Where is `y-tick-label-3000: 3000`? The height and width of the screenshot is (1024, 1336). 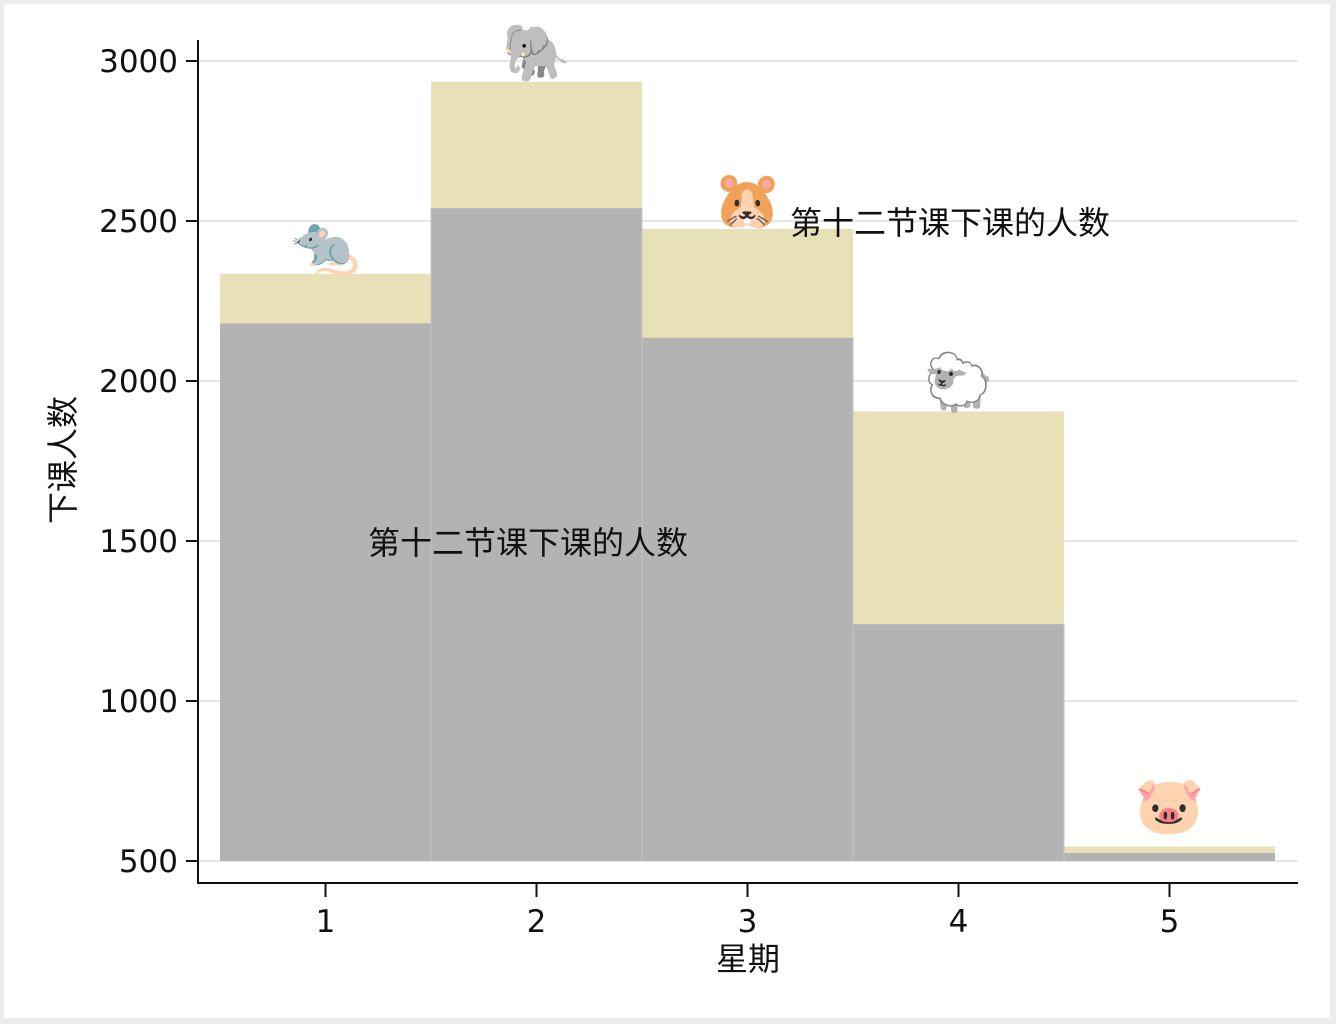 y-tick-label-3000: 3000 is located at coordinates (138, 62).